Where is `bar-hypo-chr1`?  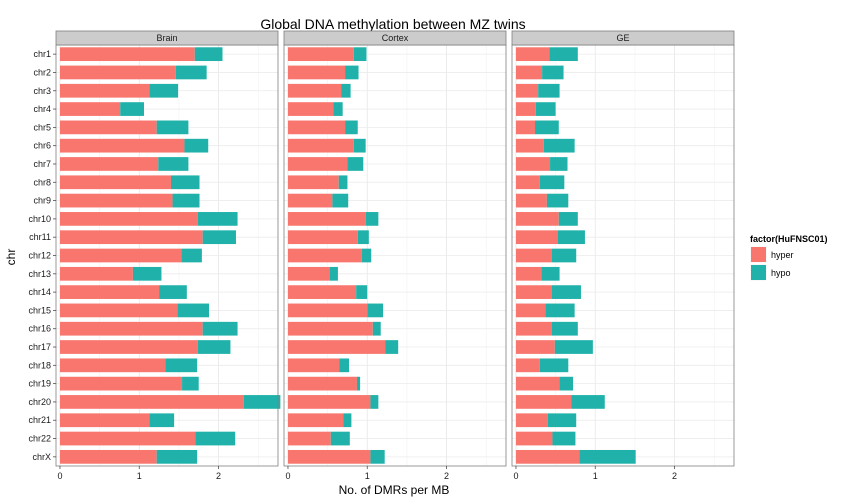 bar-hypo-chr1 is located at coordinates (360, 54).